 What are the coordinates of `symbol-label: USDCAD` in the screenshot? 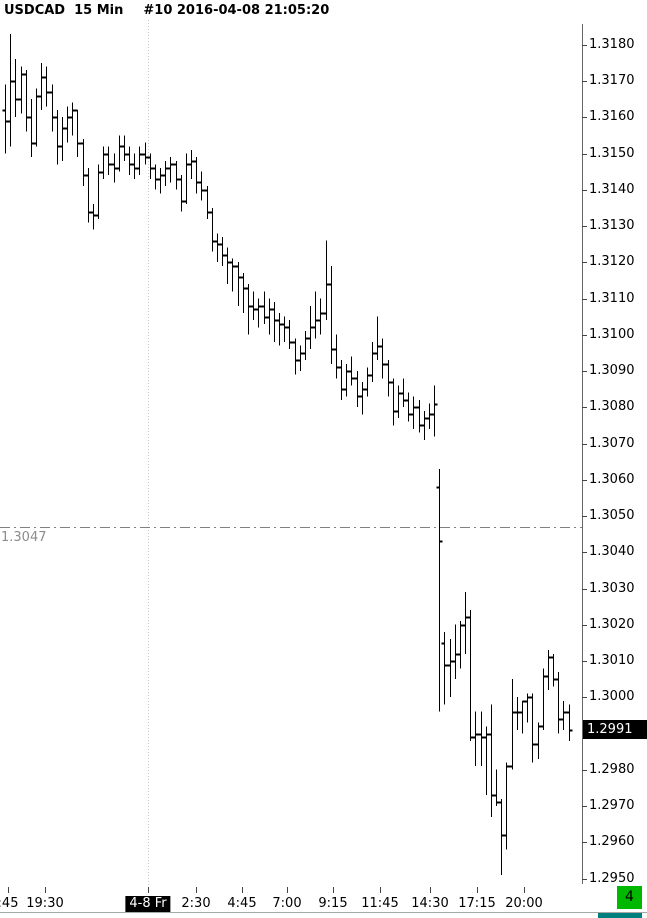 It's located at (35, 10).